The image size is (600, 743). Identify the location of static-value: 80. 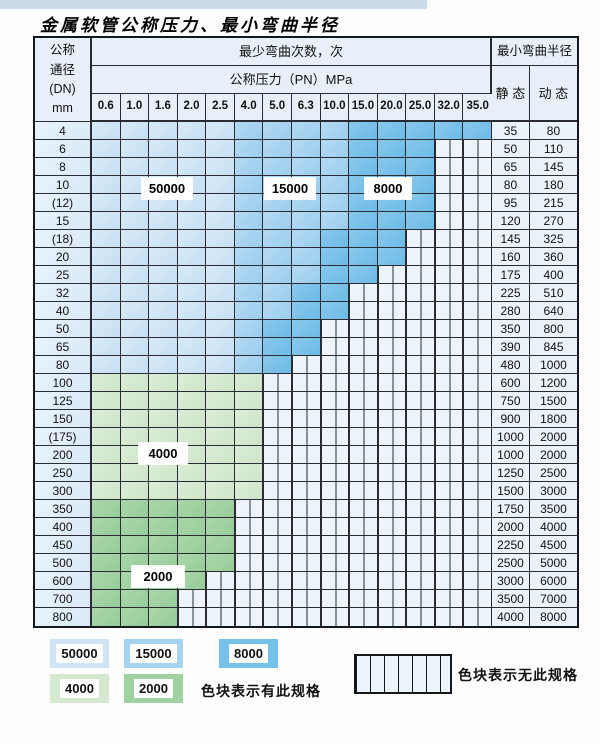
(510, 185).